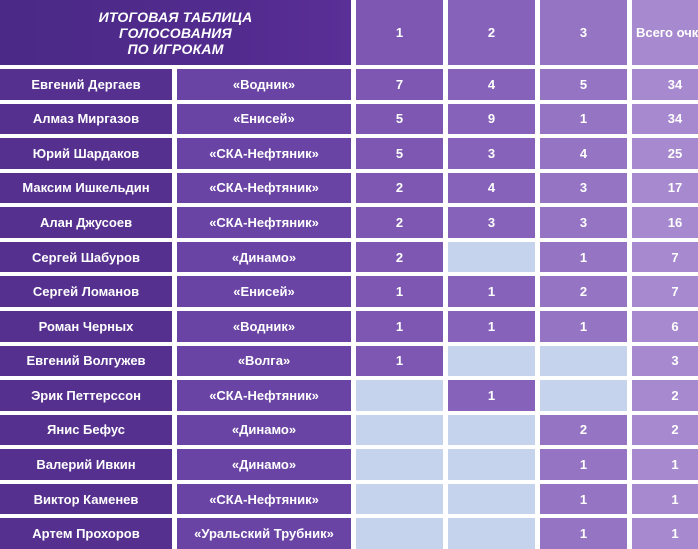 This screenshot has width=698, height=549. Describe the element at coordinates (86, 153) in the screenshot. I see `player-name-cell: Юрий Шардаков` at that location.